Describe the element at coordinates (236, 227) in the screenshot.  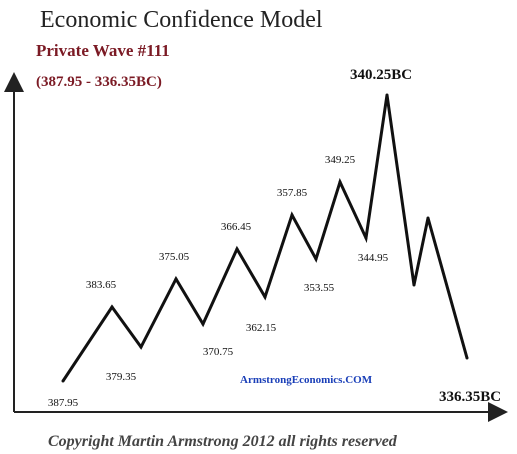
I see `point-label: 366.45` at that location.